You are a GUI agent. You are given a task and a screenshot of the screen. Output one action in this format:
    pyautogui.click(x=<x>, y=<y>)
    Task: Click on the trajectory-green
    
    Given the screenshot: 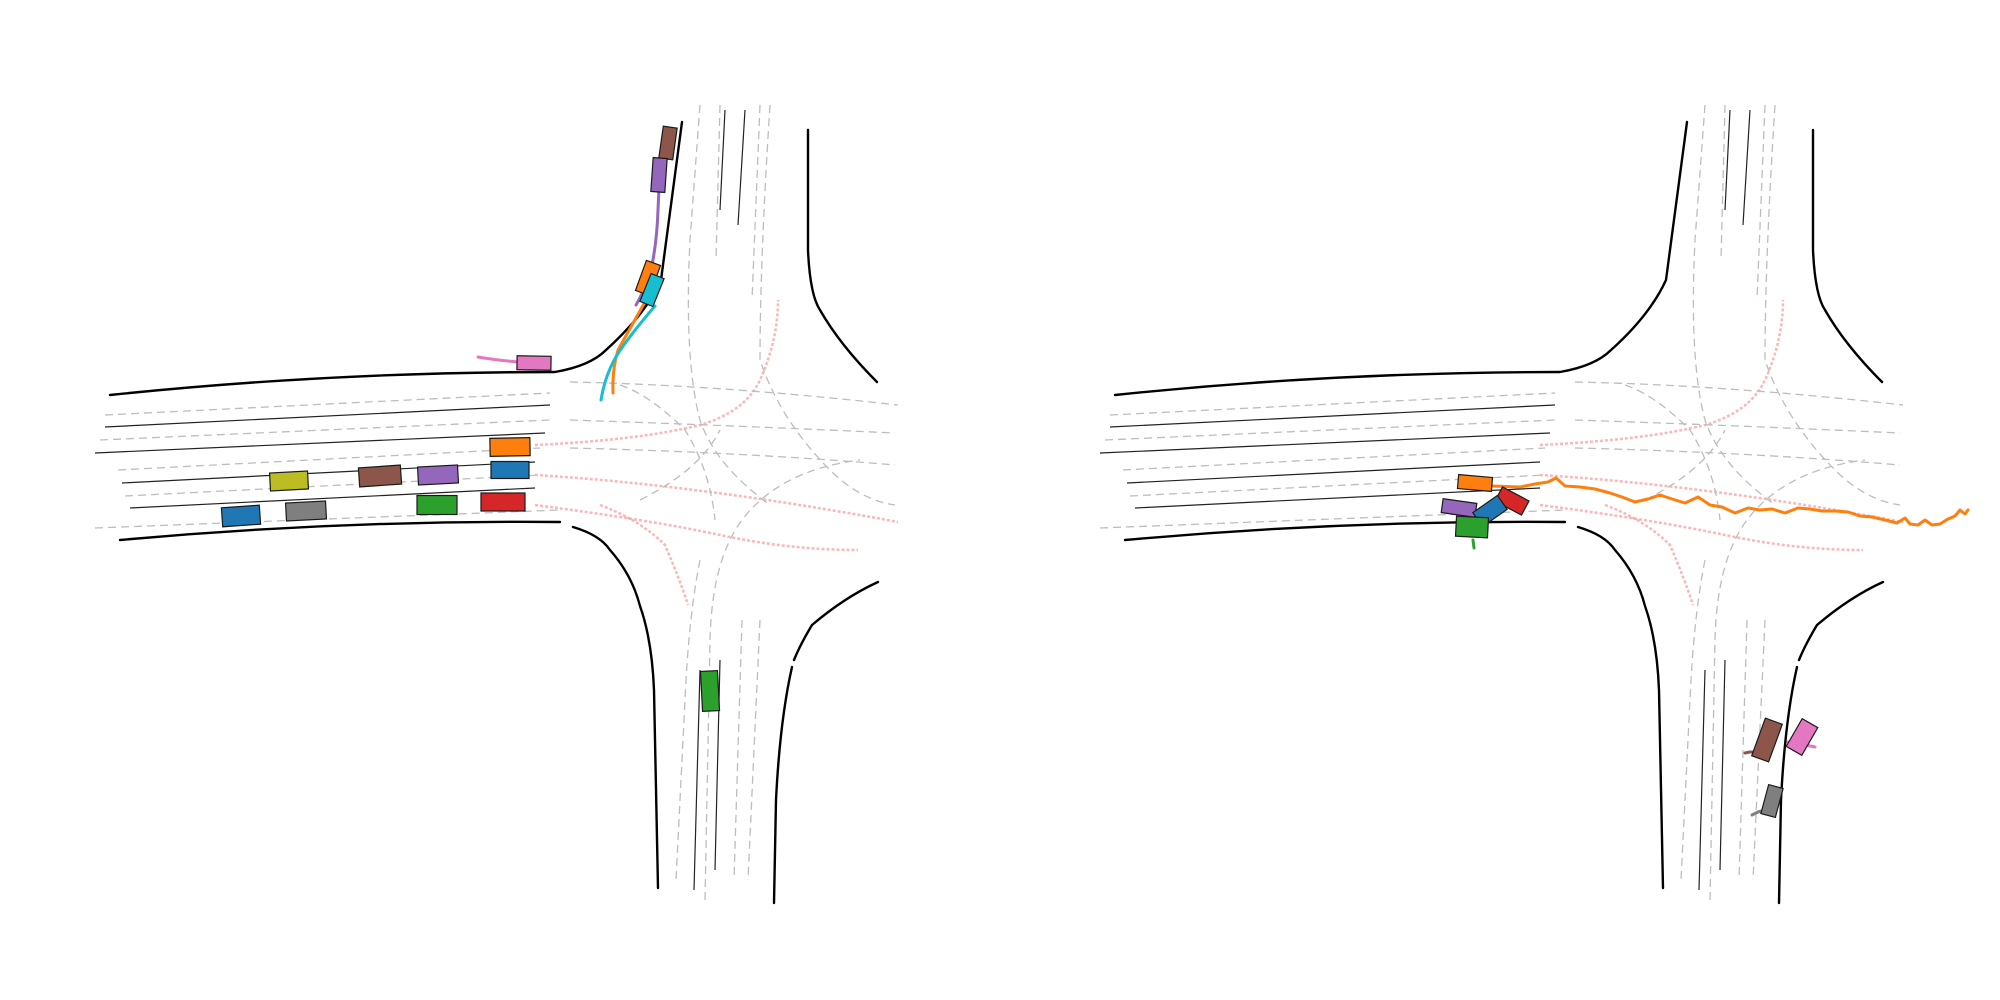 What is the action you would take?
    pyautogui.click(x=1473, y=544)
    